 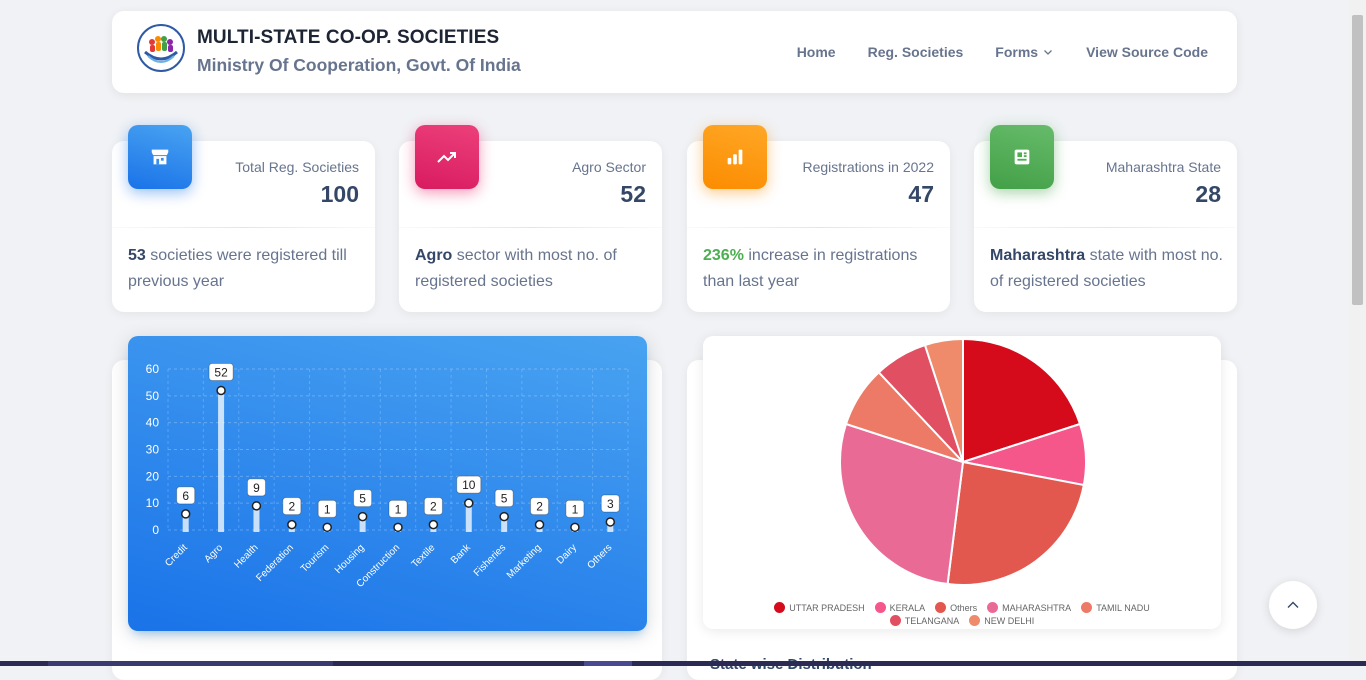 What do you see at coordinates (362, 499) in the screenshot?
I see `data-label: 5` at bounding box center [362, 499].